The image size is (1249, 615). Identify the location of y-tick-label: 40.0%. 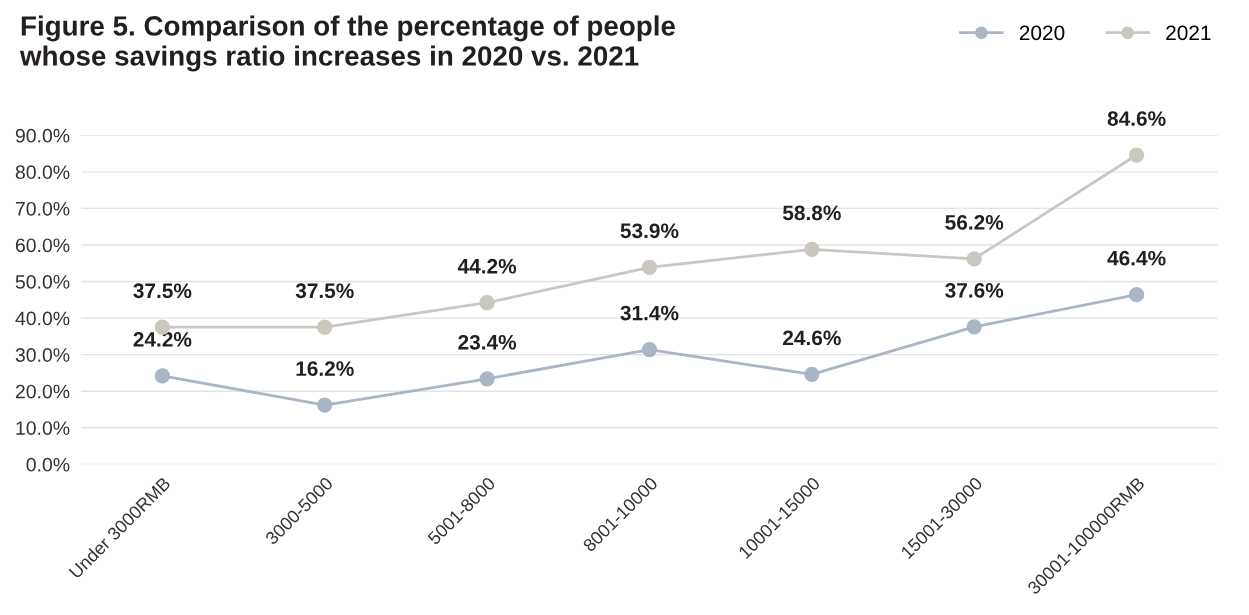
(42, 318).